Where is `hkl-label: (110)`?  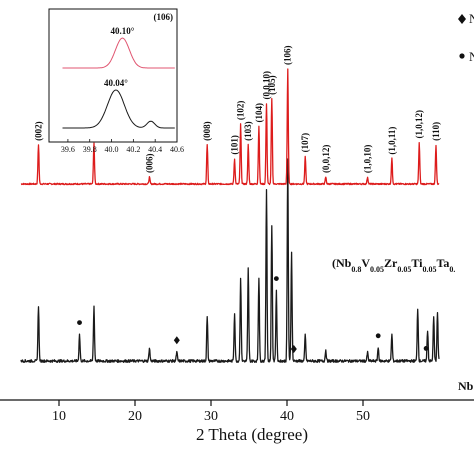 hkl-label: (110) is located at coordinates (436, 131).